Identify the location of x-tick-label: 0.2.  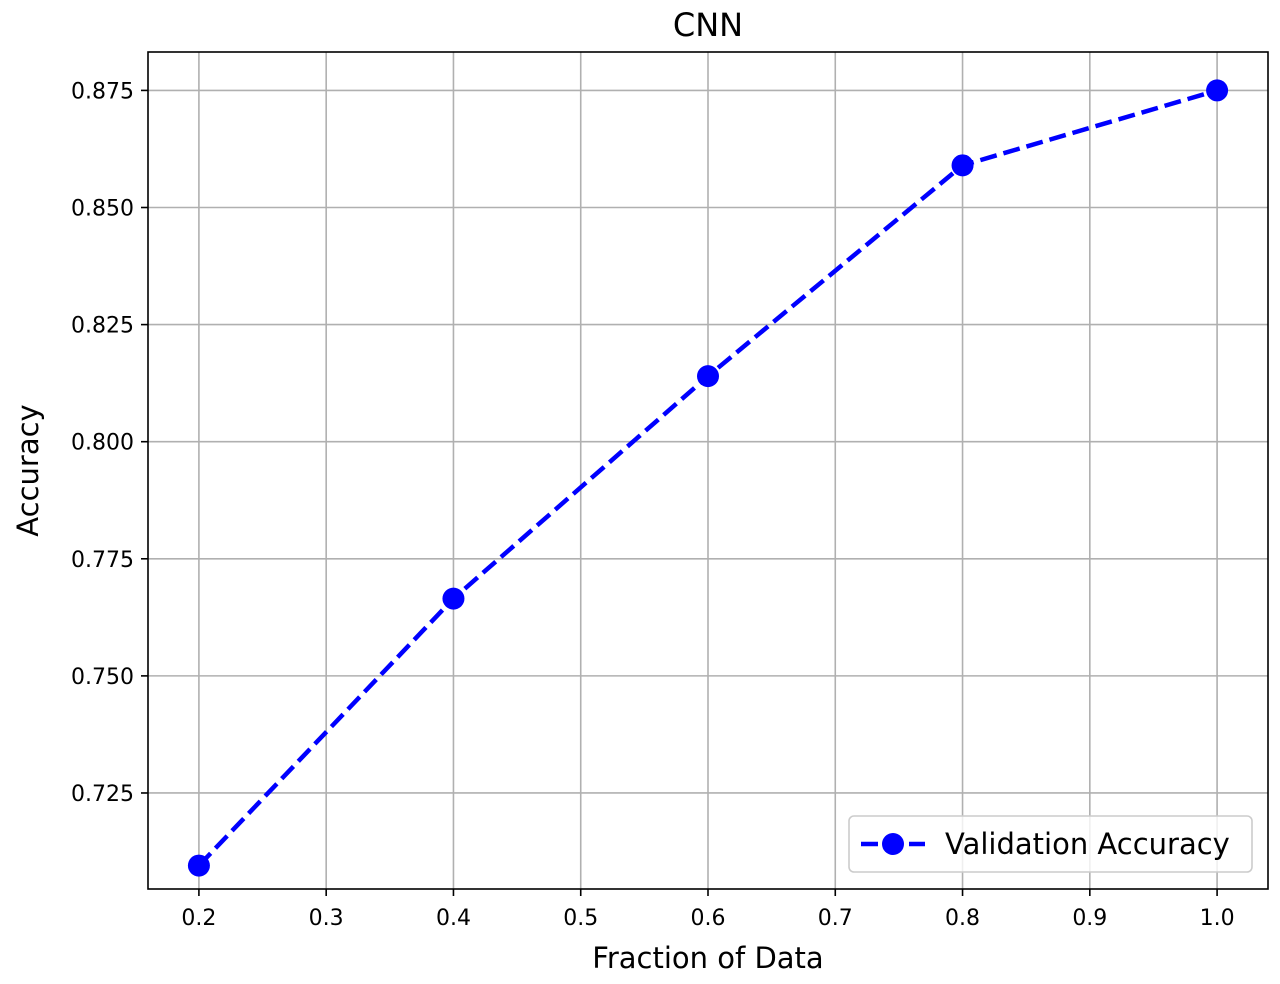
(198, 918).